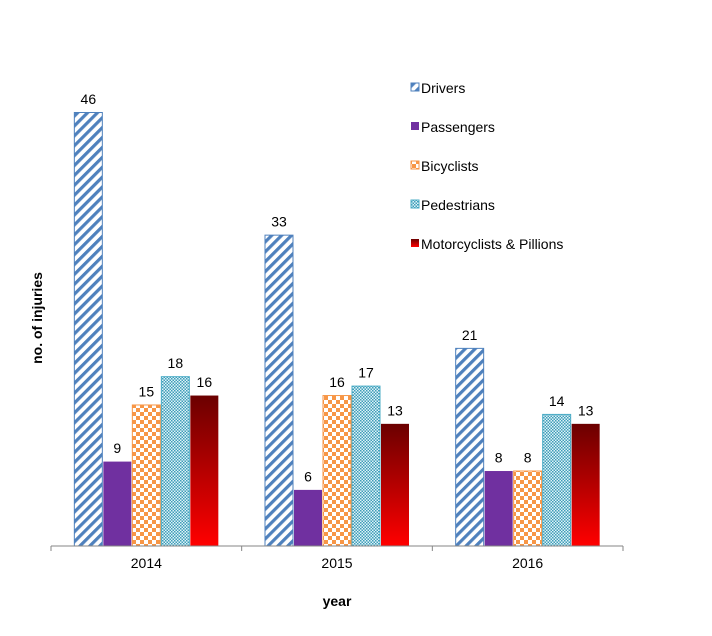 Image resolution: width=712 pixels, height=636 pixels. Describe the element at coordinates (557, 480) in the screenshot. I see `bar-pedestrians-2016` at that location.